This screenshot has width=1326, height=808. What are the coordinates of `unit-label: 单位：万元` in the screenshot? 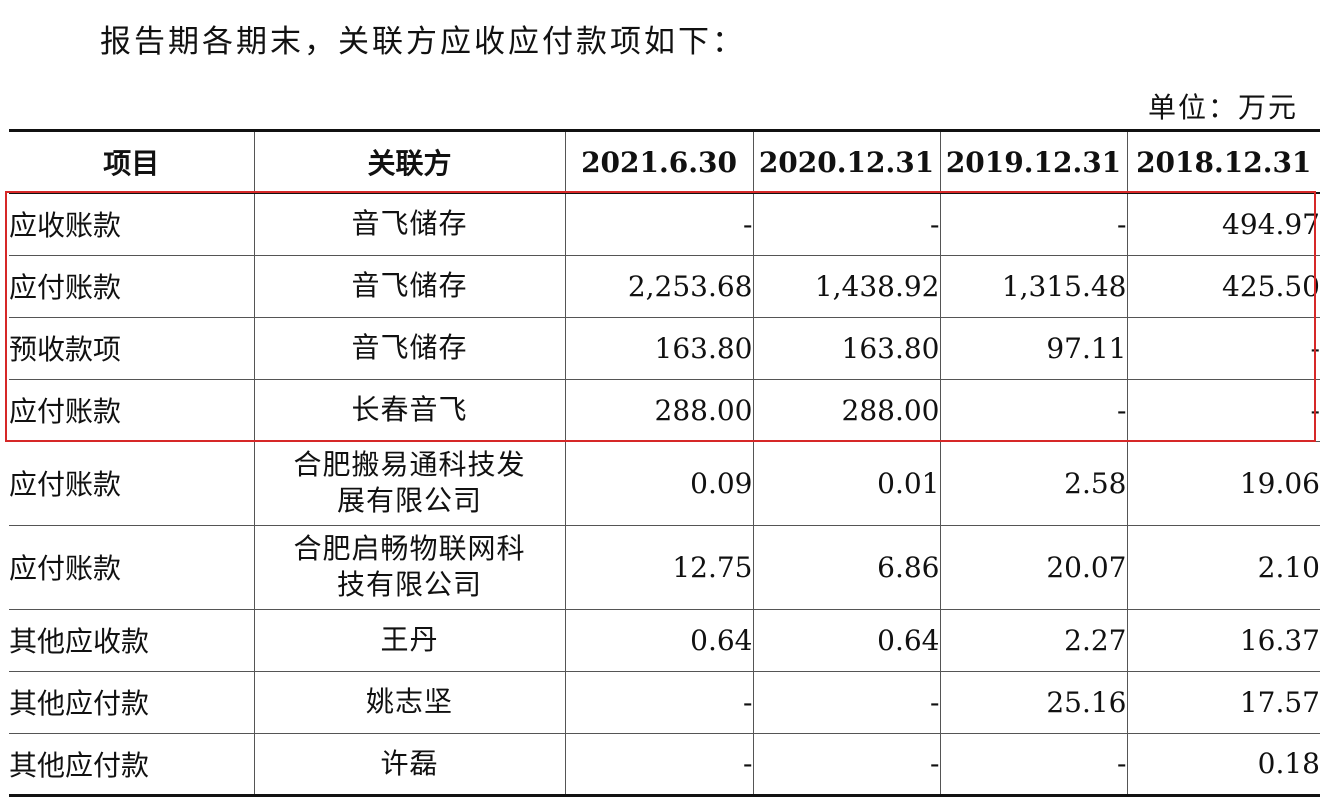 It's located at (1222, 107).